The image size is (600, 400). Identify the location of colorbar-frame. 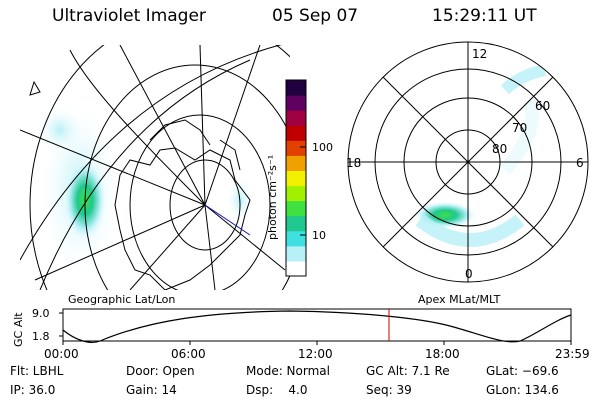
(296, 178).